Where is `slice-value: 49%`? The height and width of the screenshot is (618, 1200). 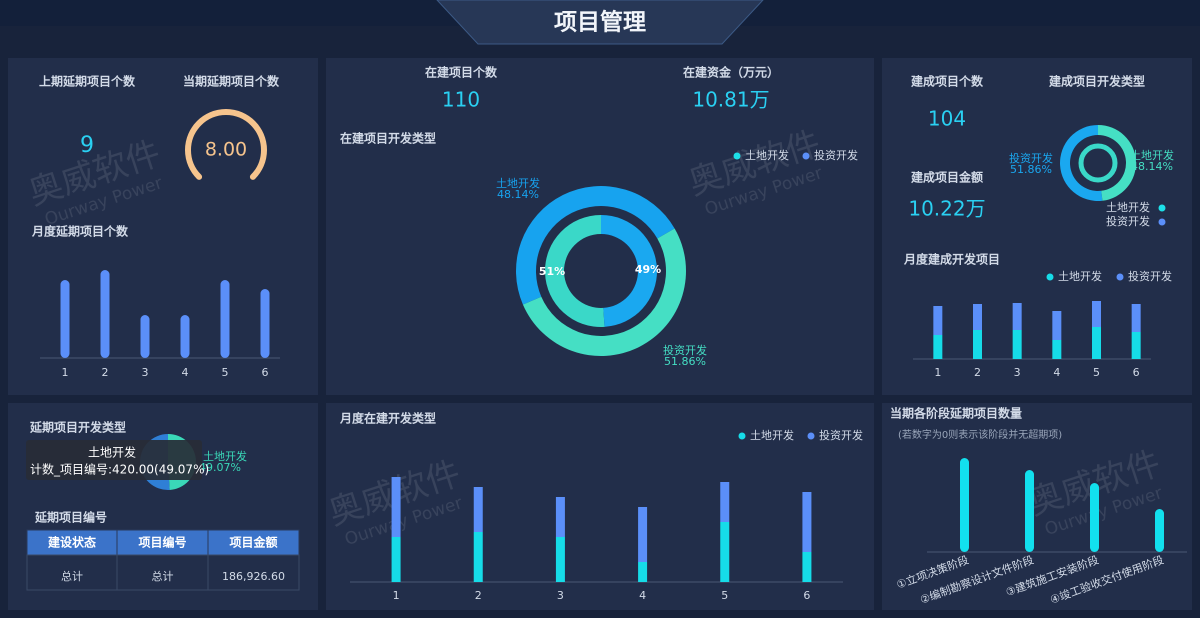
slice-value: 49% is located at coordinates (648, 269).